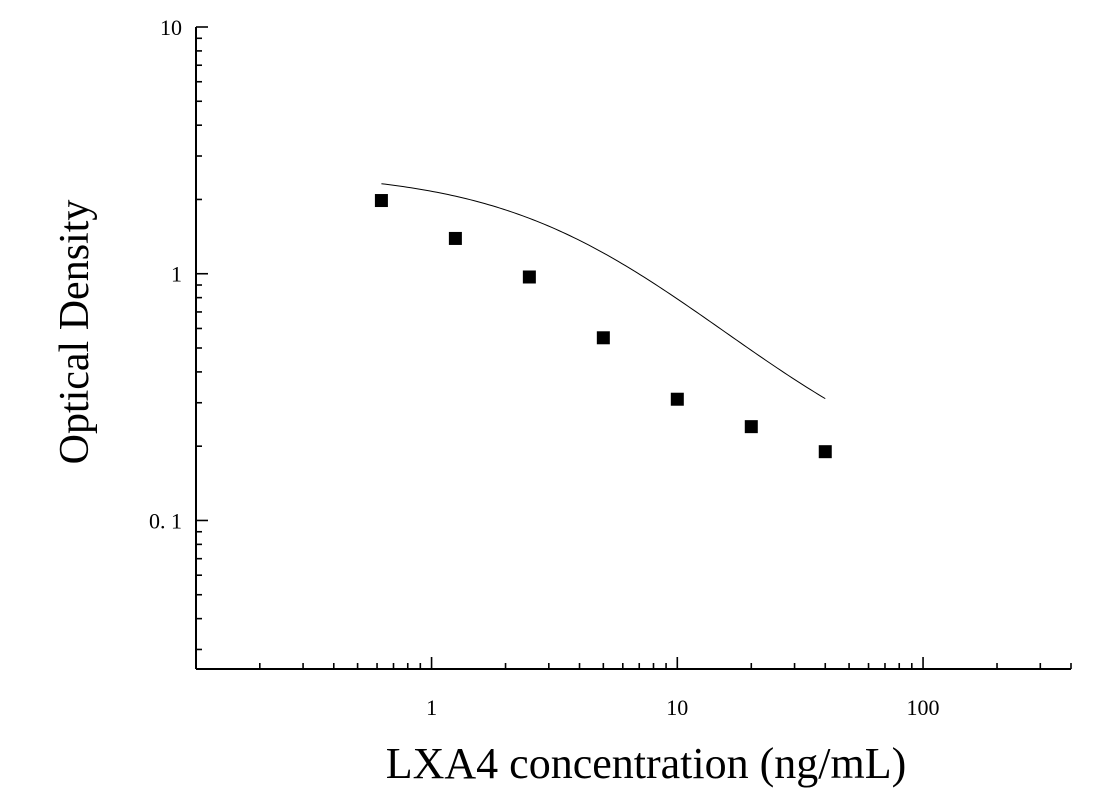 This screenshot has width=1109, height=797. What do you see at coordinates (171, 27) in the screenshot?
I see `y-tick-label: 10` at bounding box center [171, 27].